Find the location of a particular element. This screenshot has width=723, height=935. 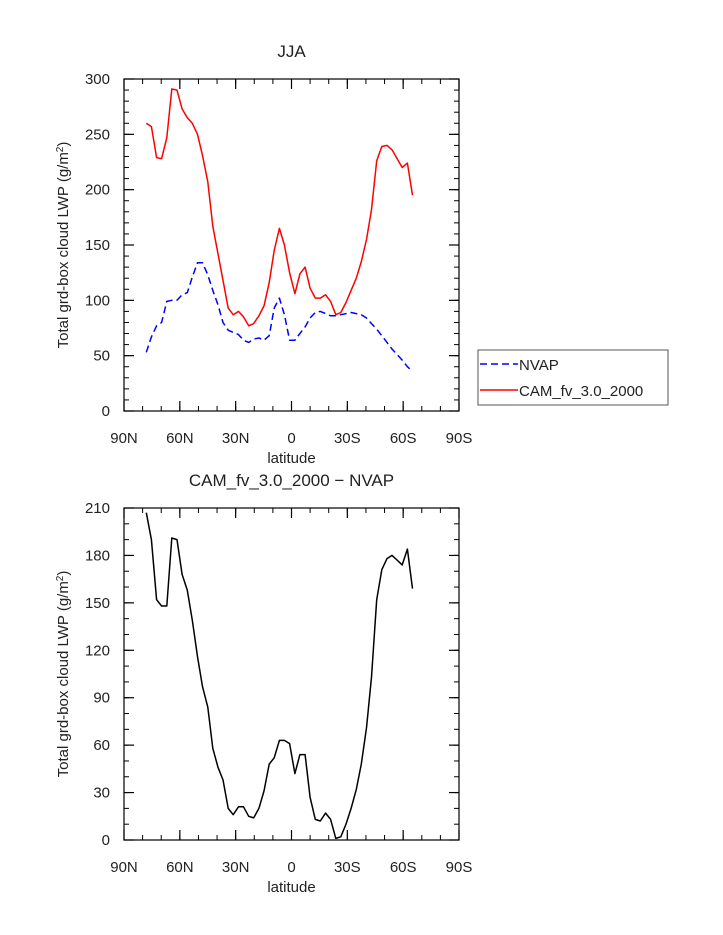

legend-box is located at coordinates (573, 377).